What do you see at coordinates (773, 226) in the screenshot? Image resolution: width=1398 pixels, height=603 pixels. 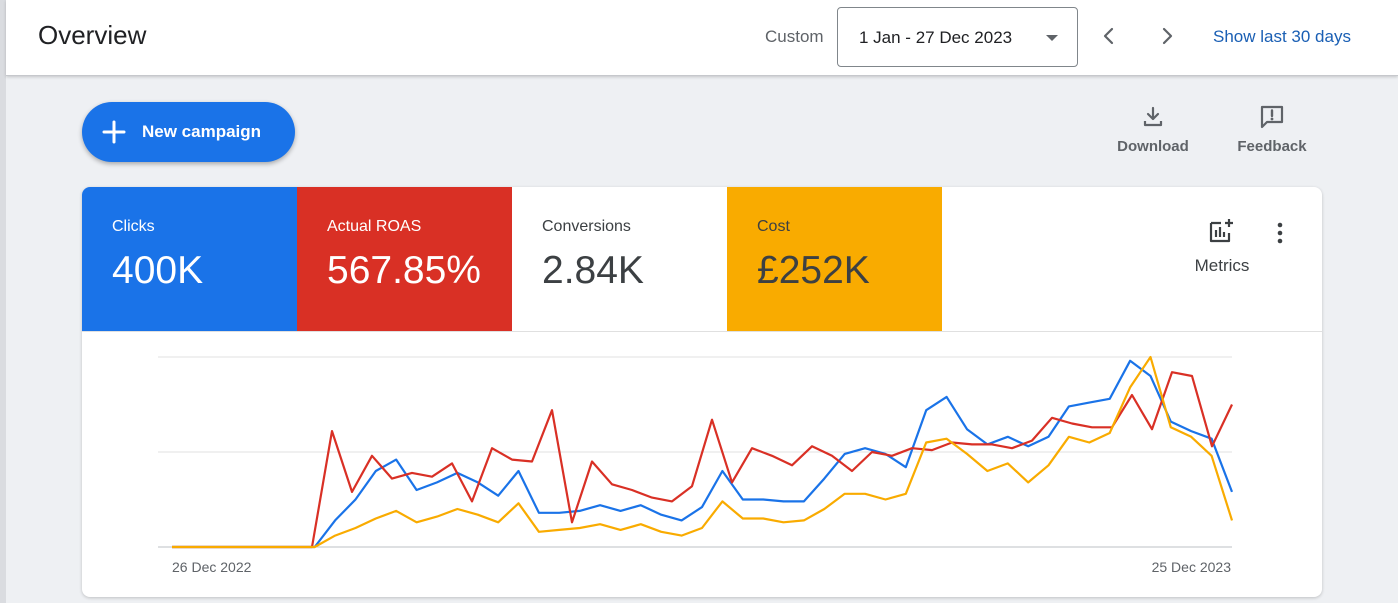 I see `metric-name: Cost` at bounding box center [773, 226].